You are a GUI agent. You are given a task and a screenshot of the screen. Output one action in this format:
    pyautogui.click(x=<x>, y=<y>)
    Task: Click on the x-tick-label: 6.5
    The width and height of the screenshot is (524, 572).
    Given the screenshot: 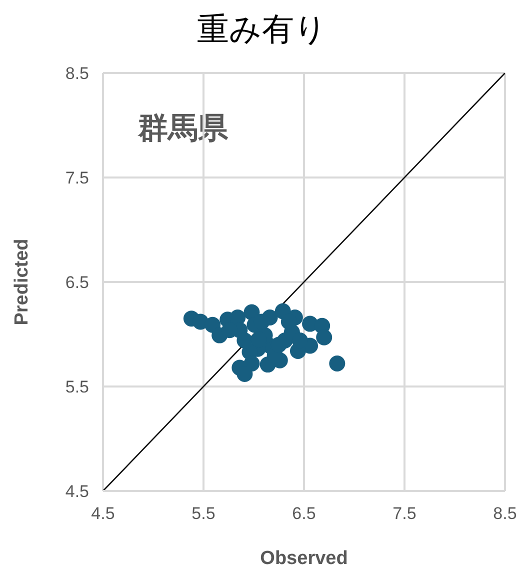 What is the action you would take?
    pyautogui.click(x=304, y=514)
    